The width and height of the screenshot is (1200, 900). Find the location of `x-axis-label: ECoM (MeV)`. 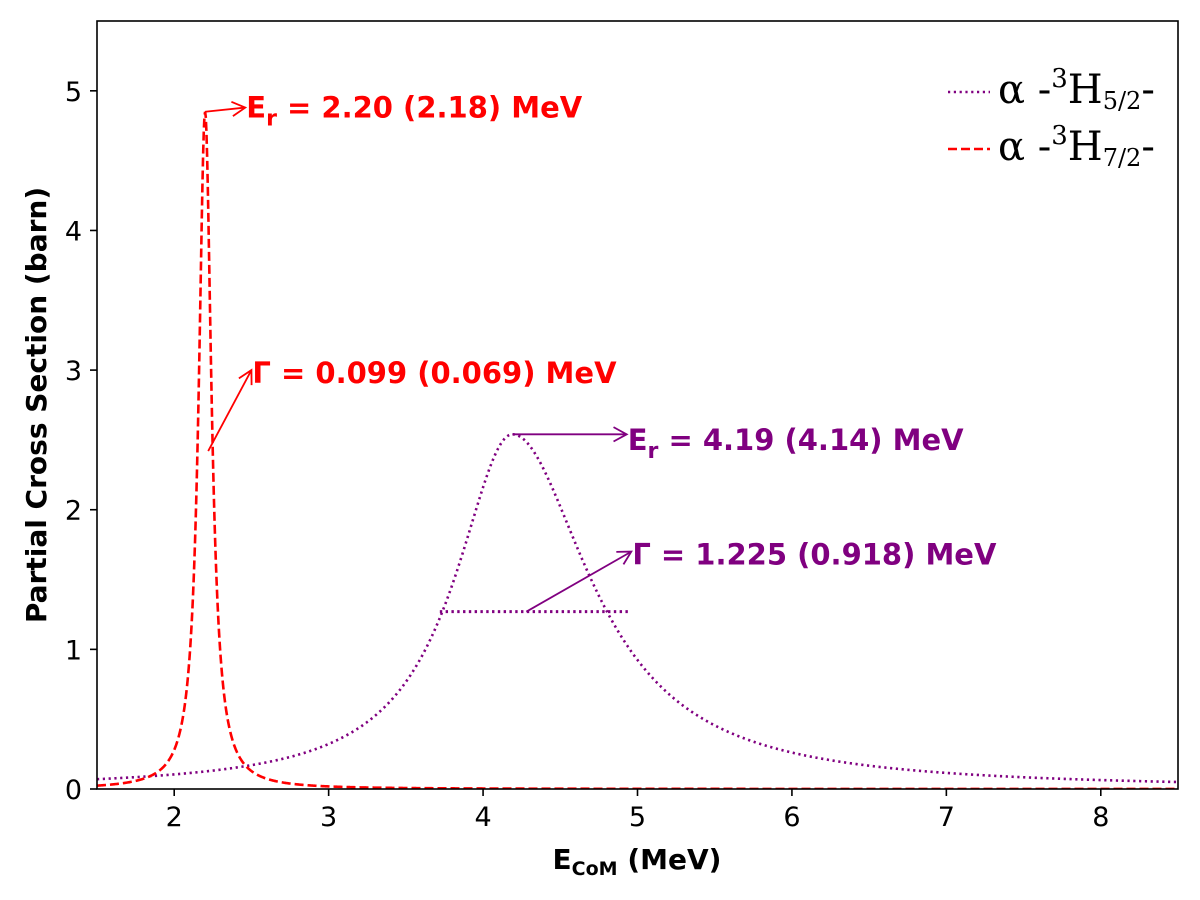

x-axis-label: ECoM (MeV) is located at coordinates (637, 861).